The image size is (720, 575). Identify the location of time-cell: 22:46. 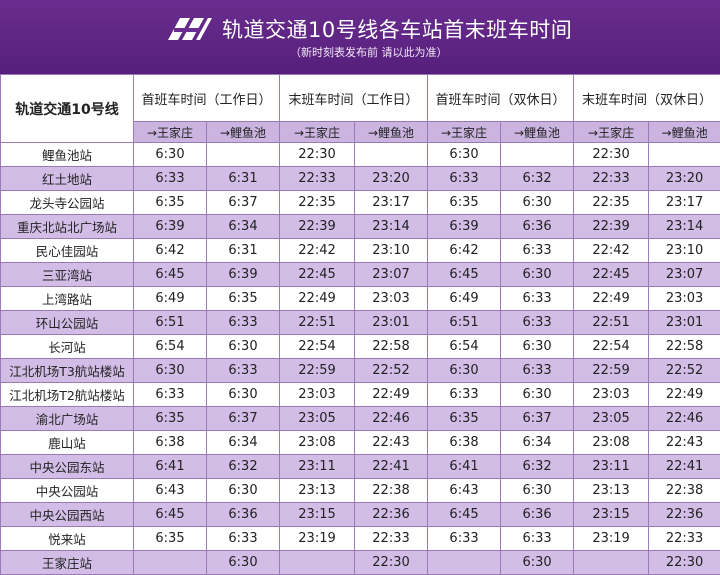
(391, 419).